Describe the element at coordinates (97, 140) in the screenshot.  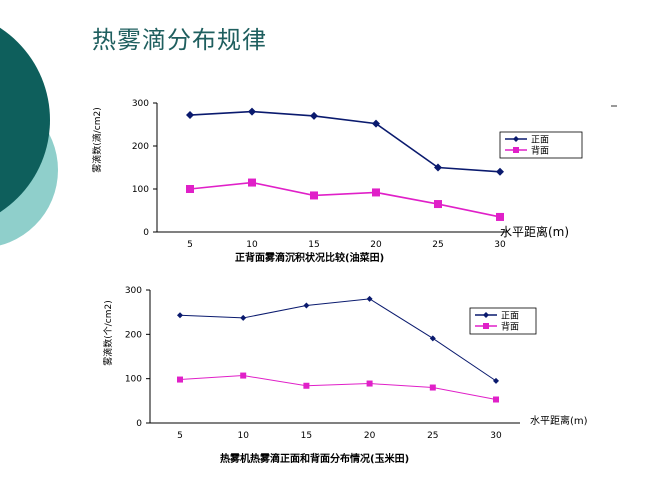
I see `y-axis-label: 雾滴数(滴/cm2)` at that location.